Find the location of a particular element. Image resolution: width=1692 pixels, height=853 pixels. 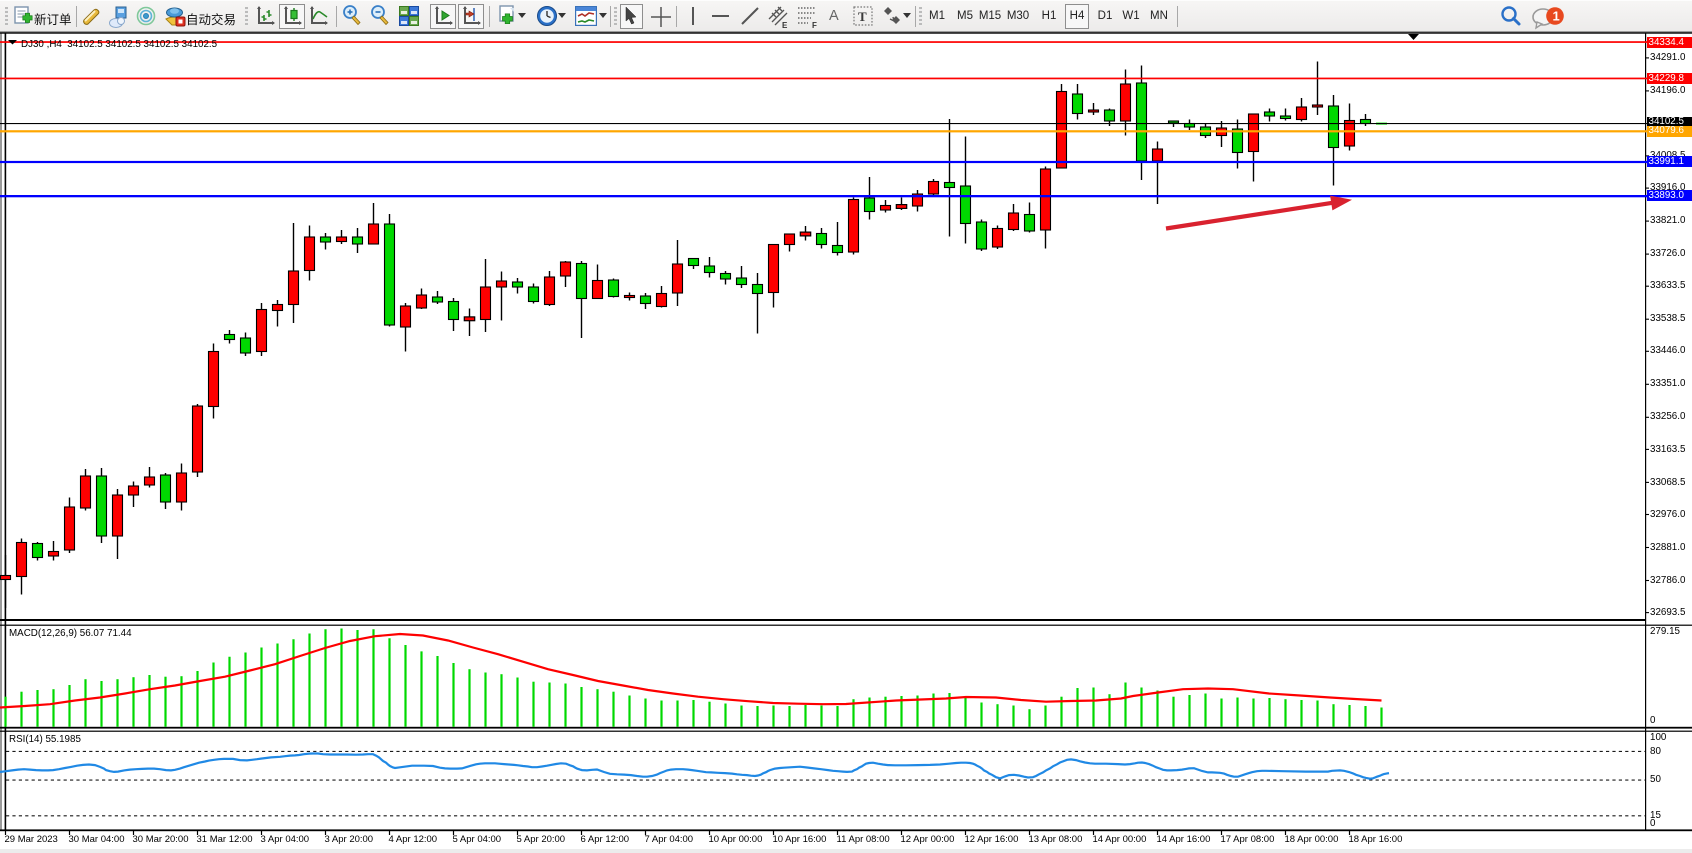

svg-text: 1 is located at coordinates (1556, 16).